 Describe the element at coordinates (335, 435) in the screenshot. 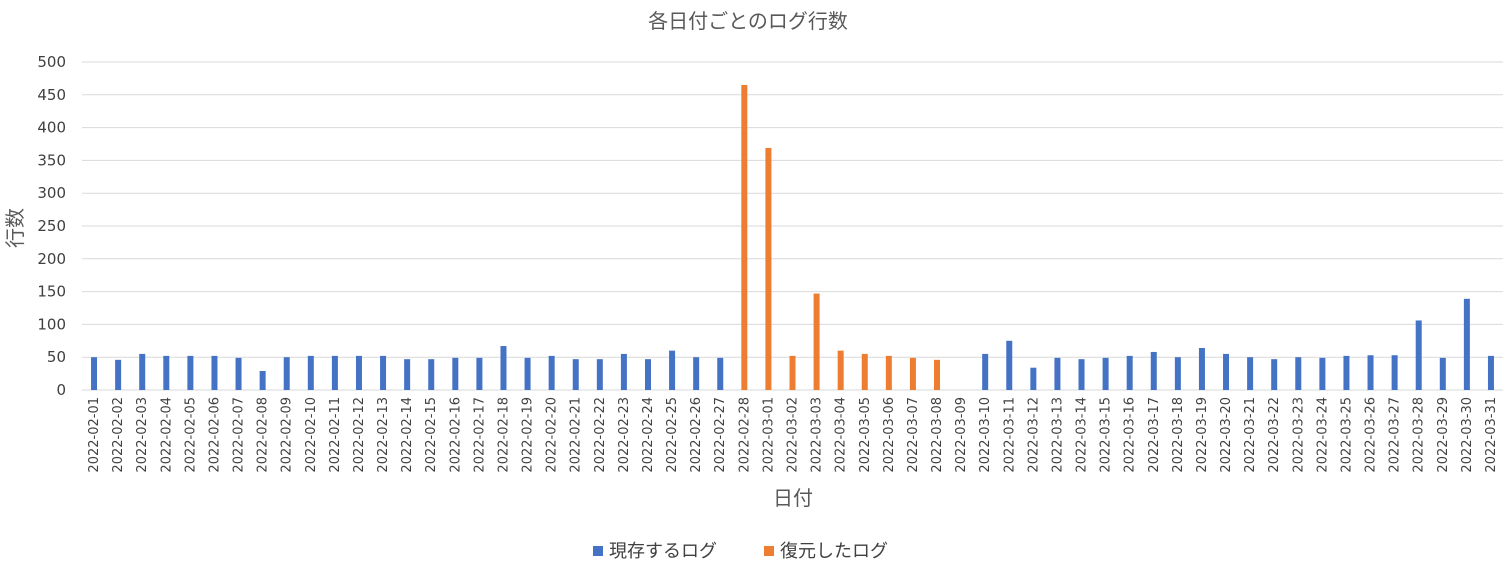

I see `x-tick-label: 2022-02-11` at that location.